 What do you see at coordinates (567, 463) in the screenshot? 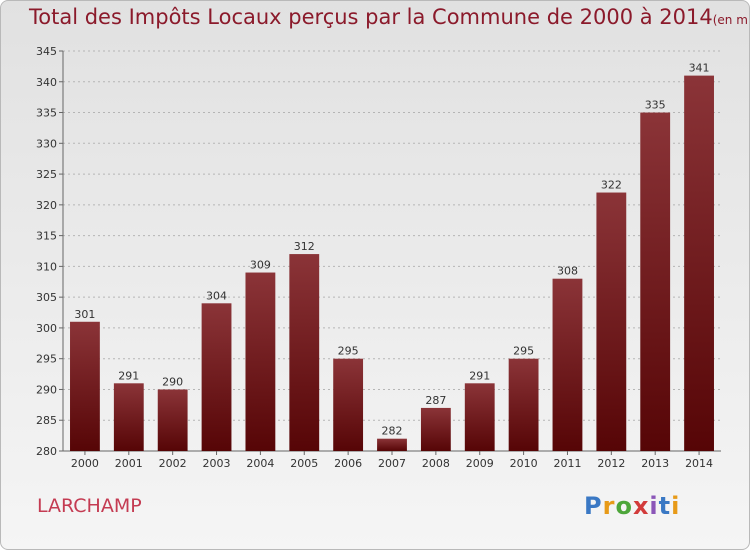
I see `x-tick-label-2011: 2011` at bounding box center [567, 463].